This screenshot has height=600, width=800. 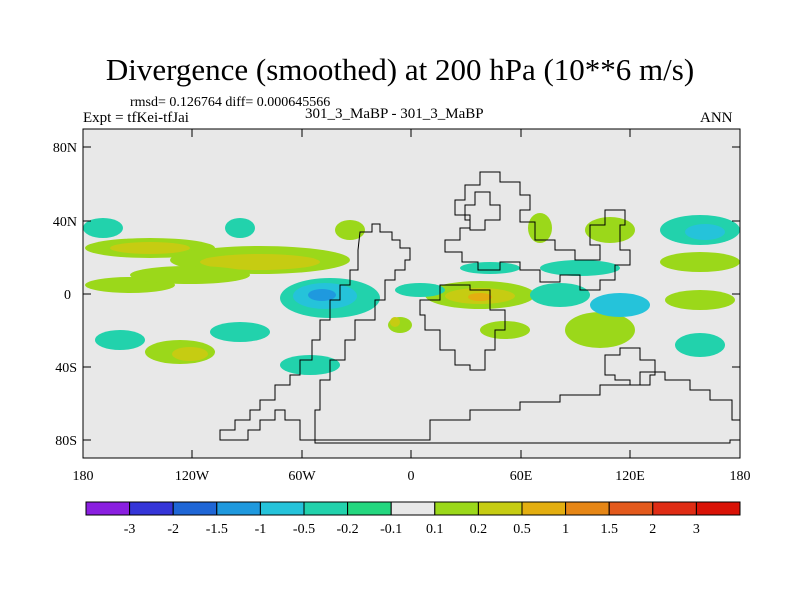 I want to click on rmsd-value: rmsd= 0.126764, so click(x=176, y=102).